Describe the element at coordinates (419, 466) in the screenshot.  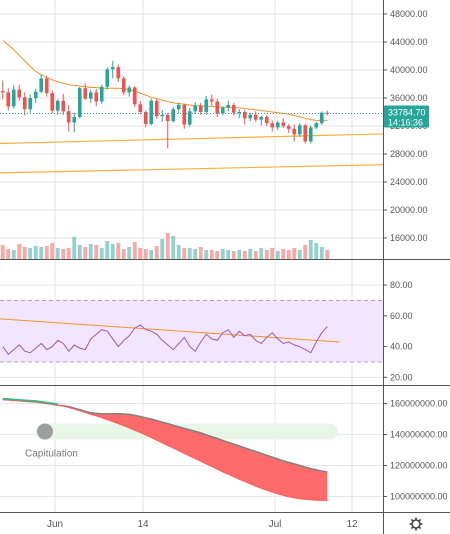
I see `hash-tick-label: 120000000.00` at that location.